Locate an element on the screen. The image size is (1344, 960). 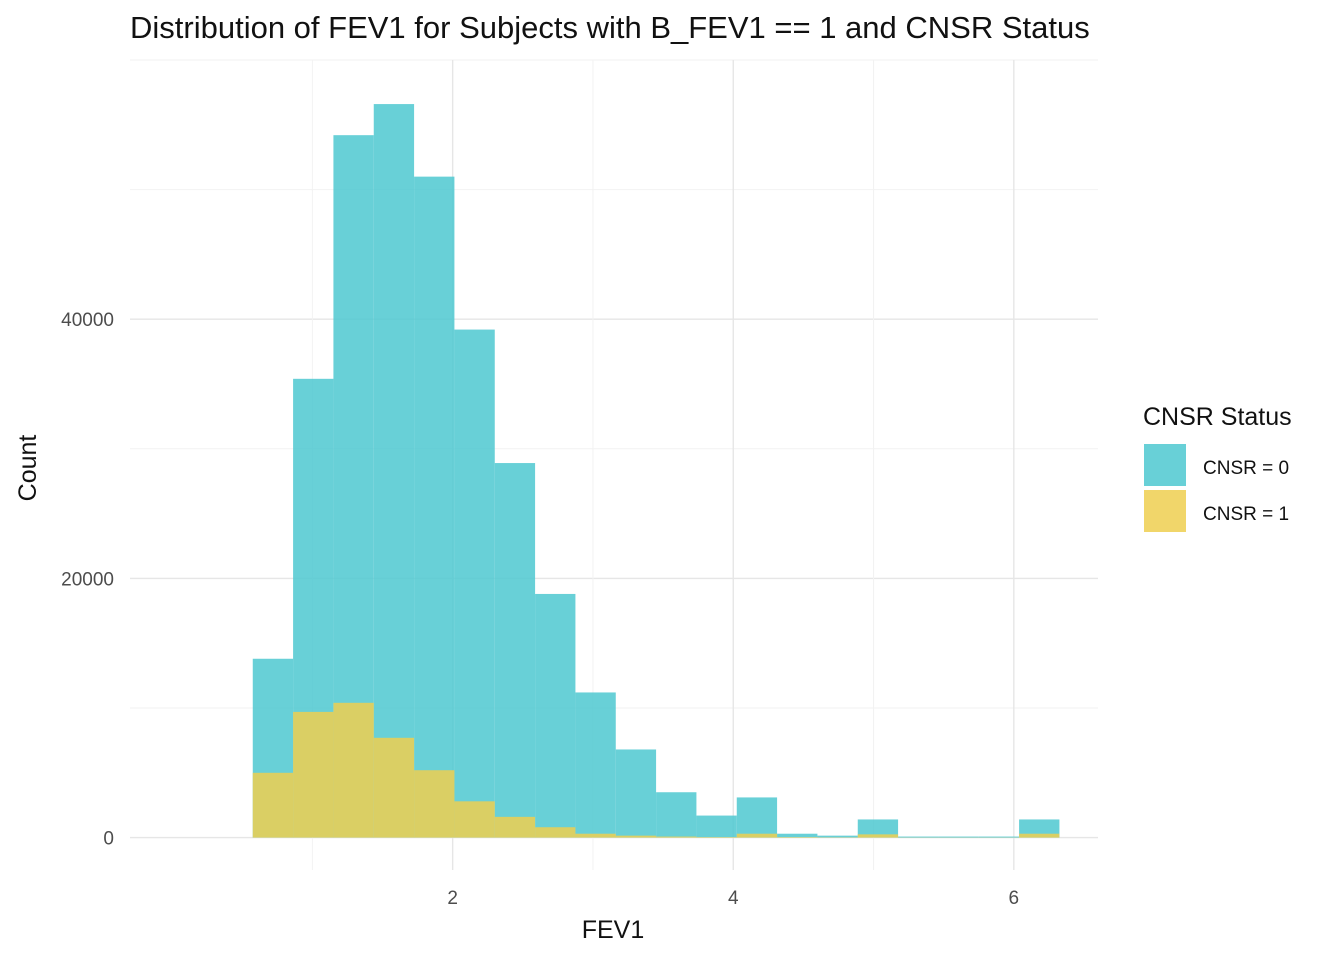
x-tick-label: 2 is located at coordinates (452, 898).